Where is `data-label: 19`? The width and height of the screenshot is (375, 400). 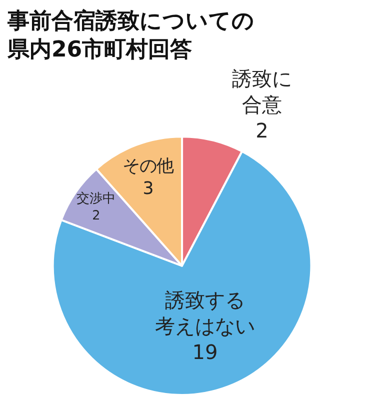
data-label: 19 is located at coordinates (205, 352).